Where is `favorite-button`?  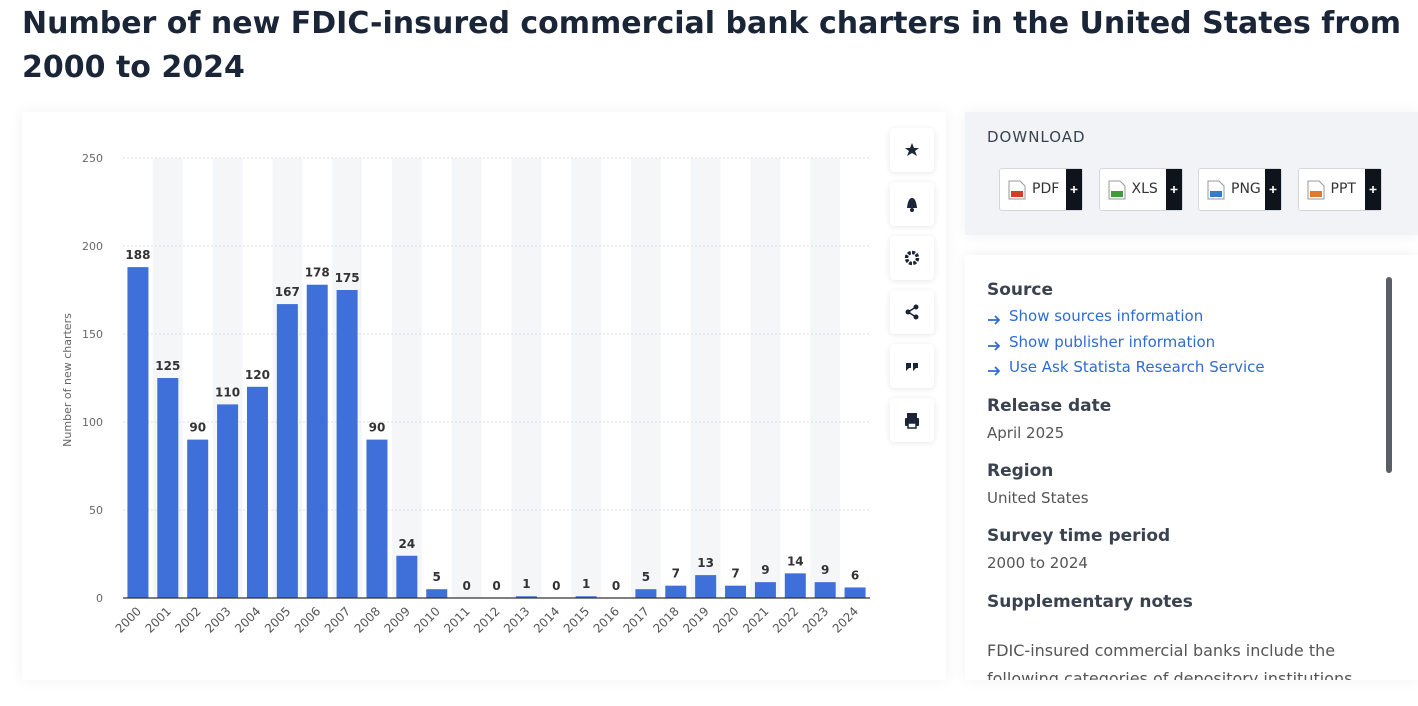 favorite-button is located at coordinates (912, 150).